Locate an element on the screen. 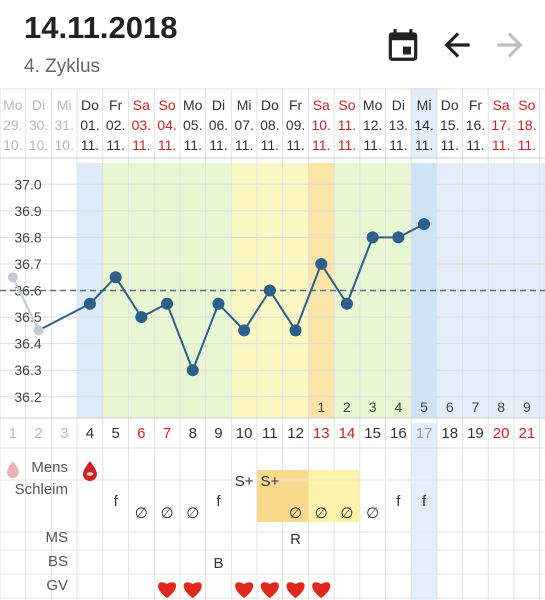 The image size is (545, 600). mucus-highlight-orange is located at coordinates (283, 496).